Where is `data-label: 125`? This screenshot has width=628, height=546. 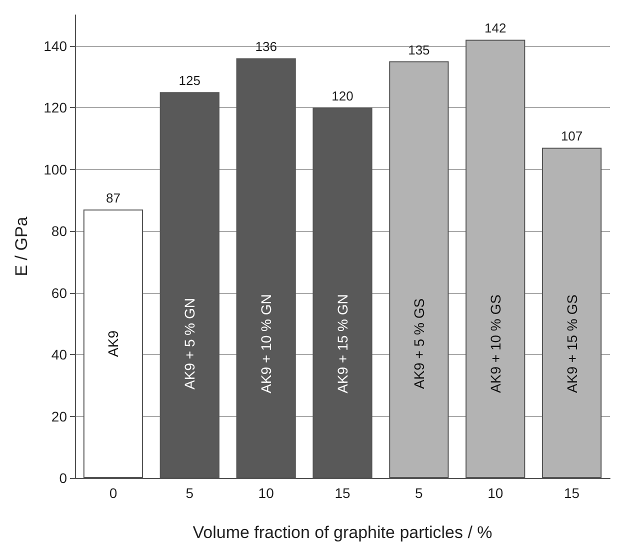
data-label: 125 is located at coordinates (189, 80).